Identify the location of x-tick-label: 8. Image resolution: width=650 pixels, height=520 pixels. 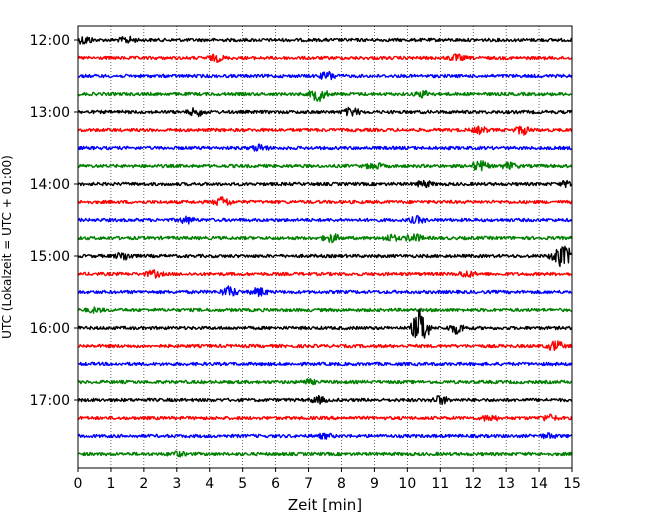
(341, 484).